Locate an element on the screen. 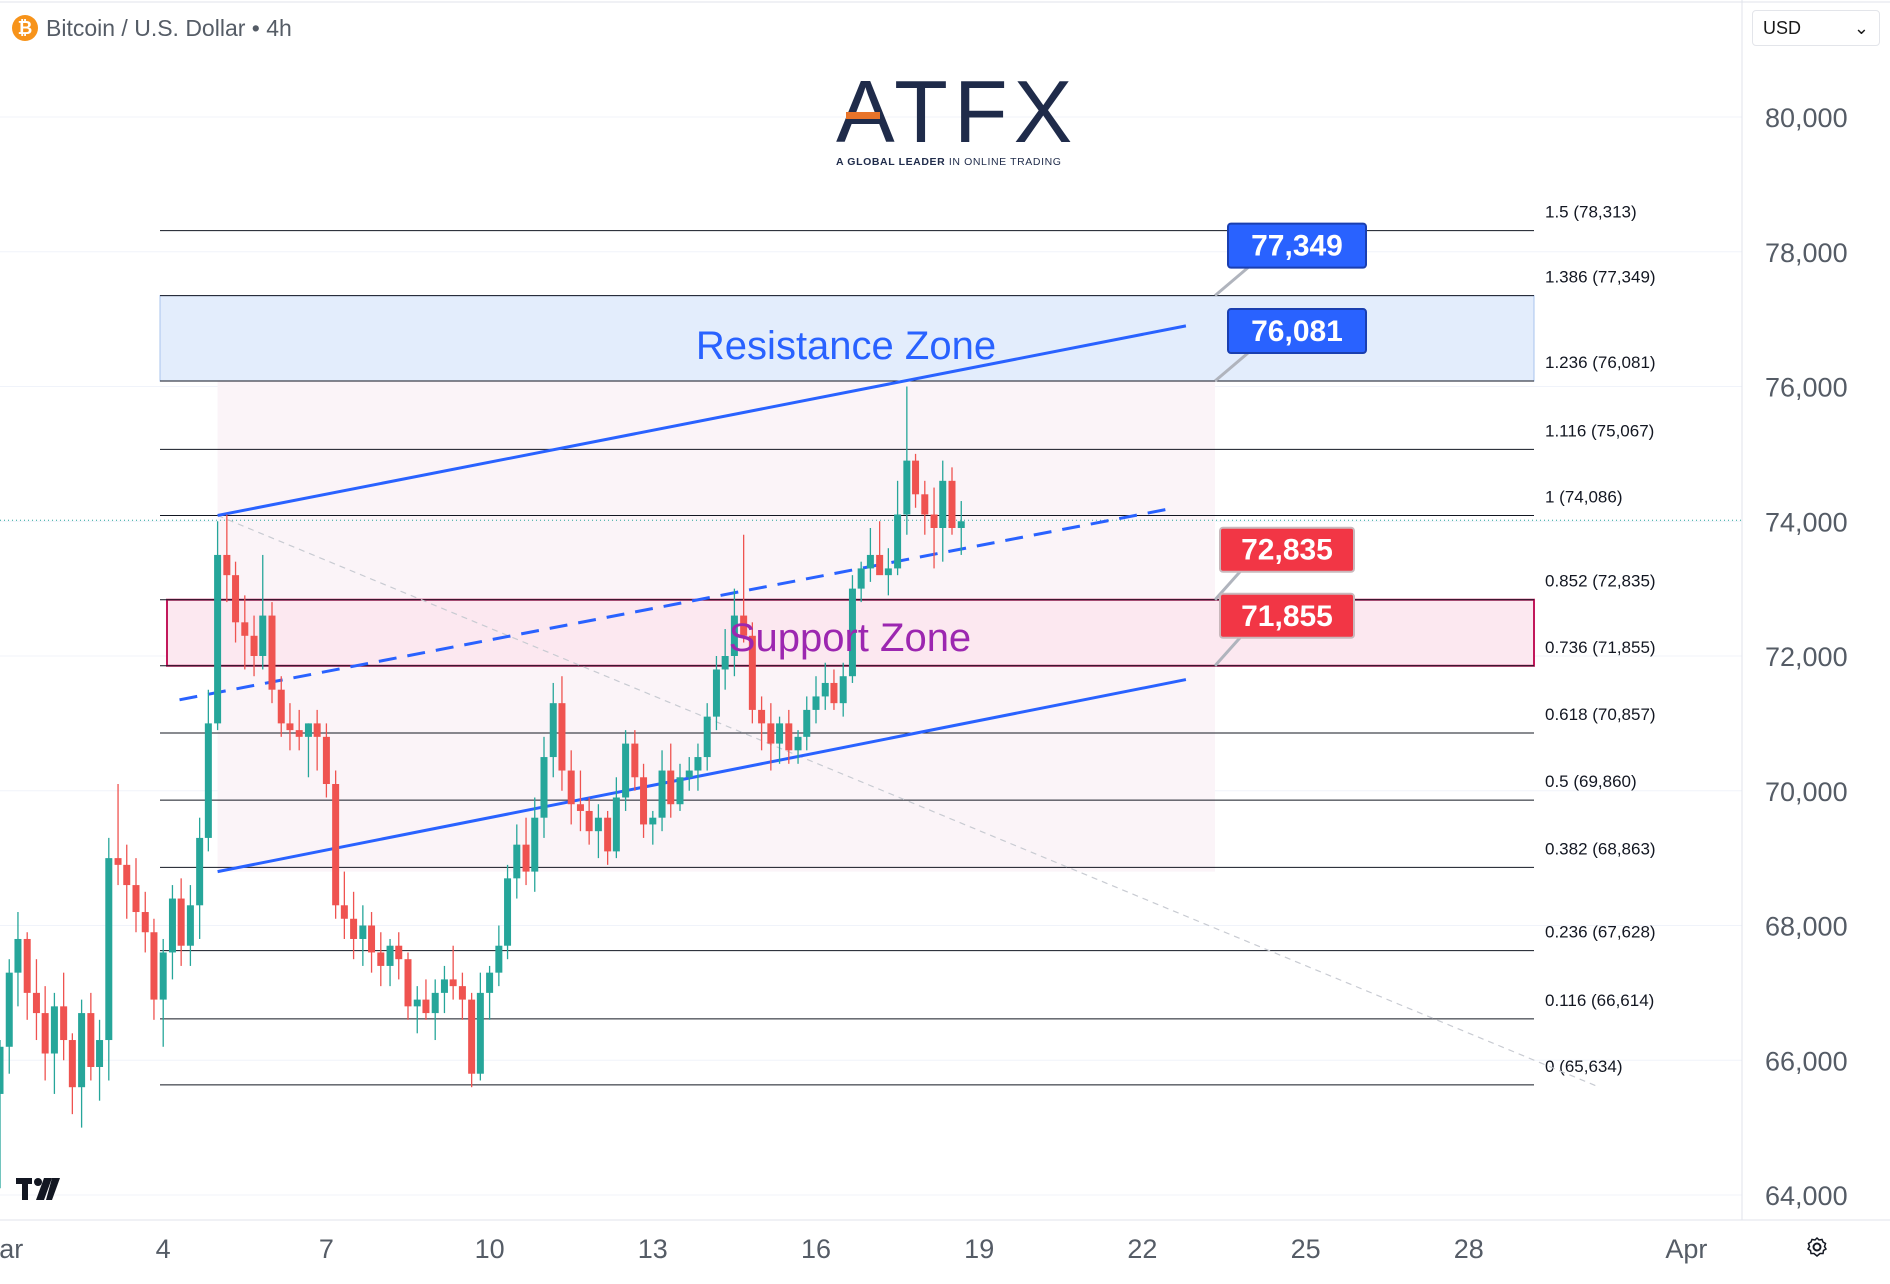 The height and width of the screenshot is (1284, 1890). channel-upper-line is located at coordinates (702, 420).